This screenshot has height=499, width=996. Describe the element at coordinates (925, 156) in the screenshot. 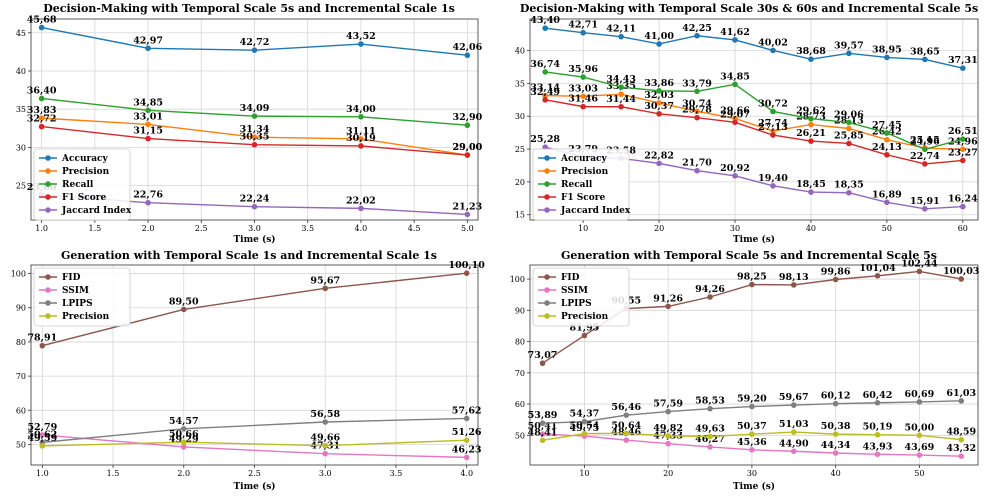

I see `data-label: 22,74` at that location.